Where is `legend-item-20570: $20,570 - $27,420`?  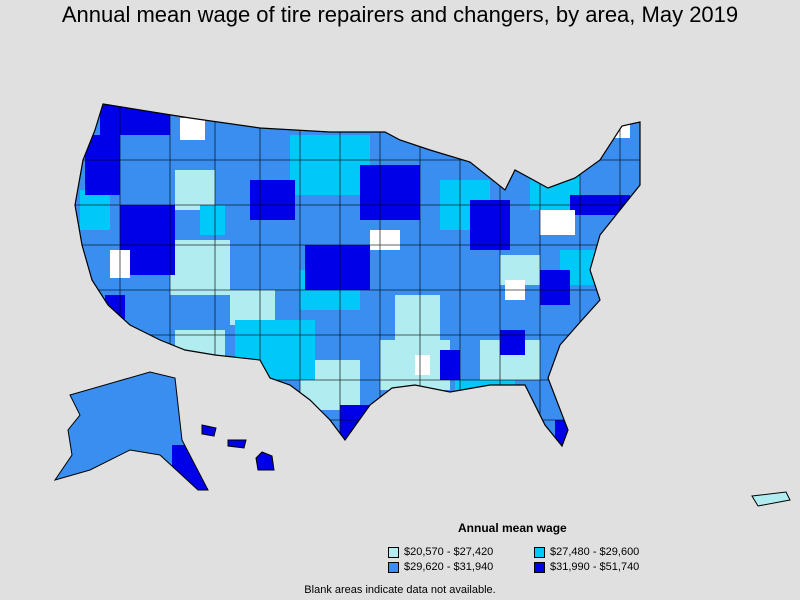 legend-item-20570: $20,570 - $27,420 is located at coordinates (440, 552).